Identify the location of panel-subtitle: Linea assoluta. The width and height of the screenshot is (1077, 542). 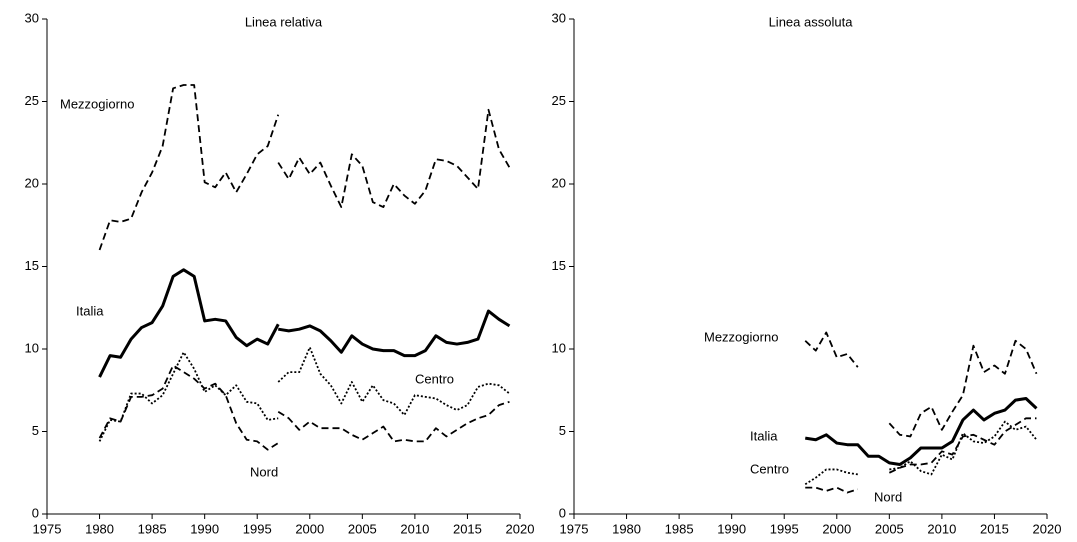
(811, 21).